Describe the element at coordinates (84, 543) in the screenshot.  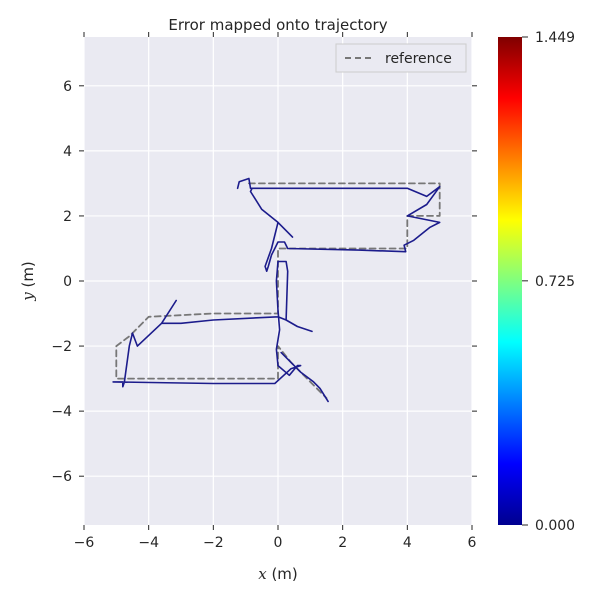
I see `x-tick-label: −6` at that location.